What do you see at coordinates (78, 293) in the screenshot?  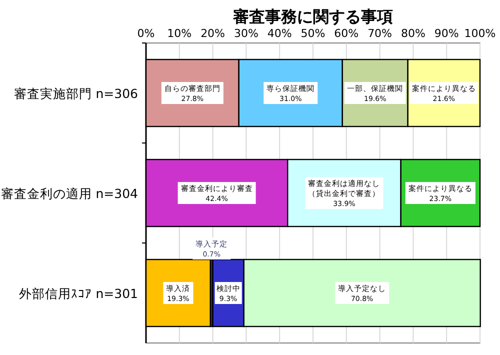 I see `y-tick-label: 外部信用ｽｺｱ n=301` at bounding box center [78, 293].